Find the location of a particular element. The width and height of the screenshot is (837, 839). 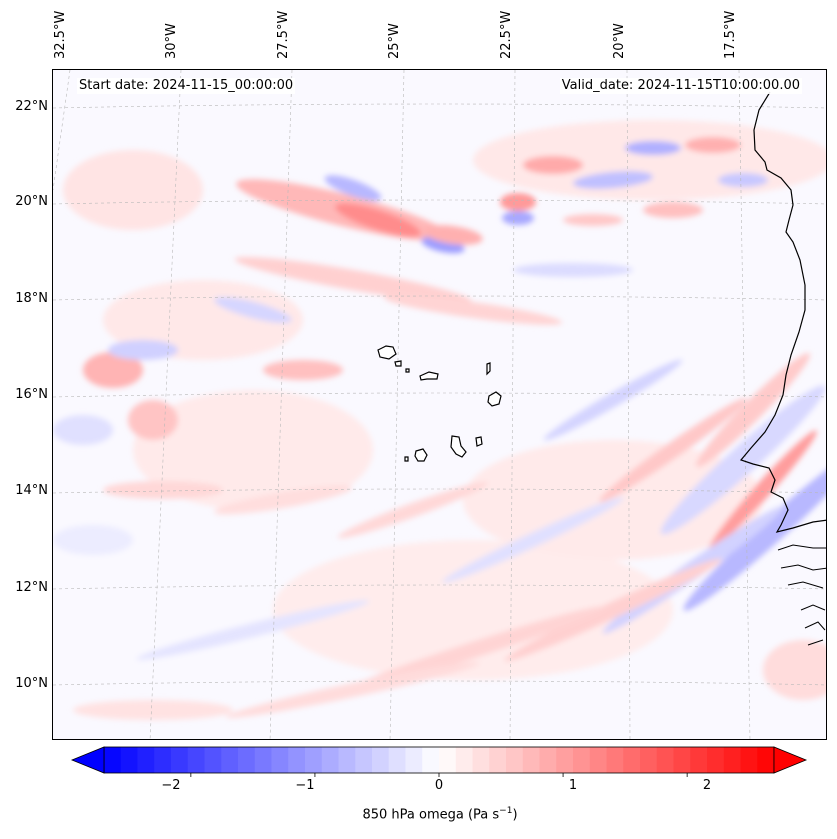

colorbar-label: 850 hPa omega (Pa s−1) is located at coordinates (418, 814).